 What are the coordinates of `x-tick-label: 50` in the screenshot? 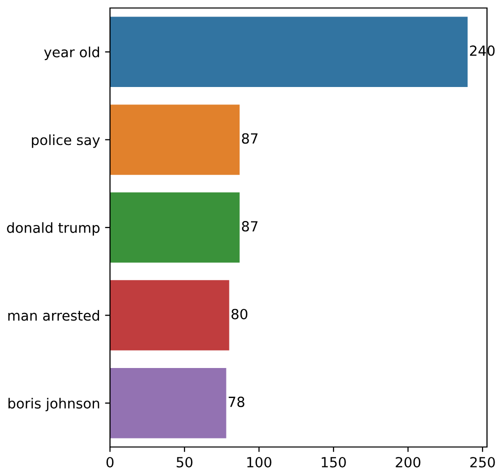 It's located at (184, 462).